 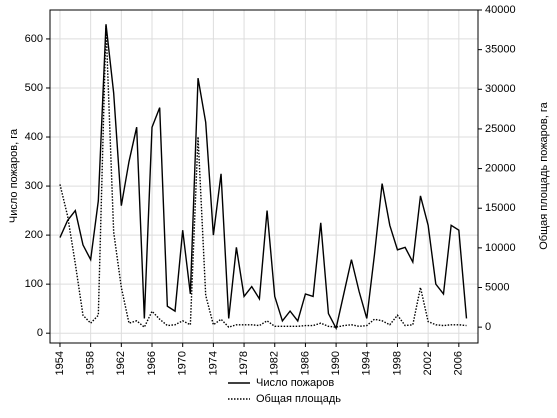 What do you see at coordinates (34, 235) in the screenshot?
I see `y-tick-label: 200` at bounding box center [34, 235].